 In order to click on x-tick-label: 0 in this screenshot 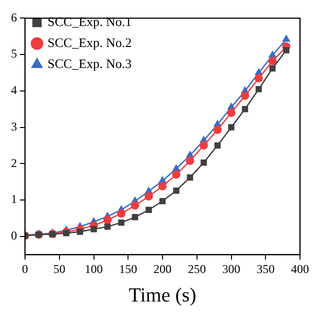, I will do `click(25, 269)`.